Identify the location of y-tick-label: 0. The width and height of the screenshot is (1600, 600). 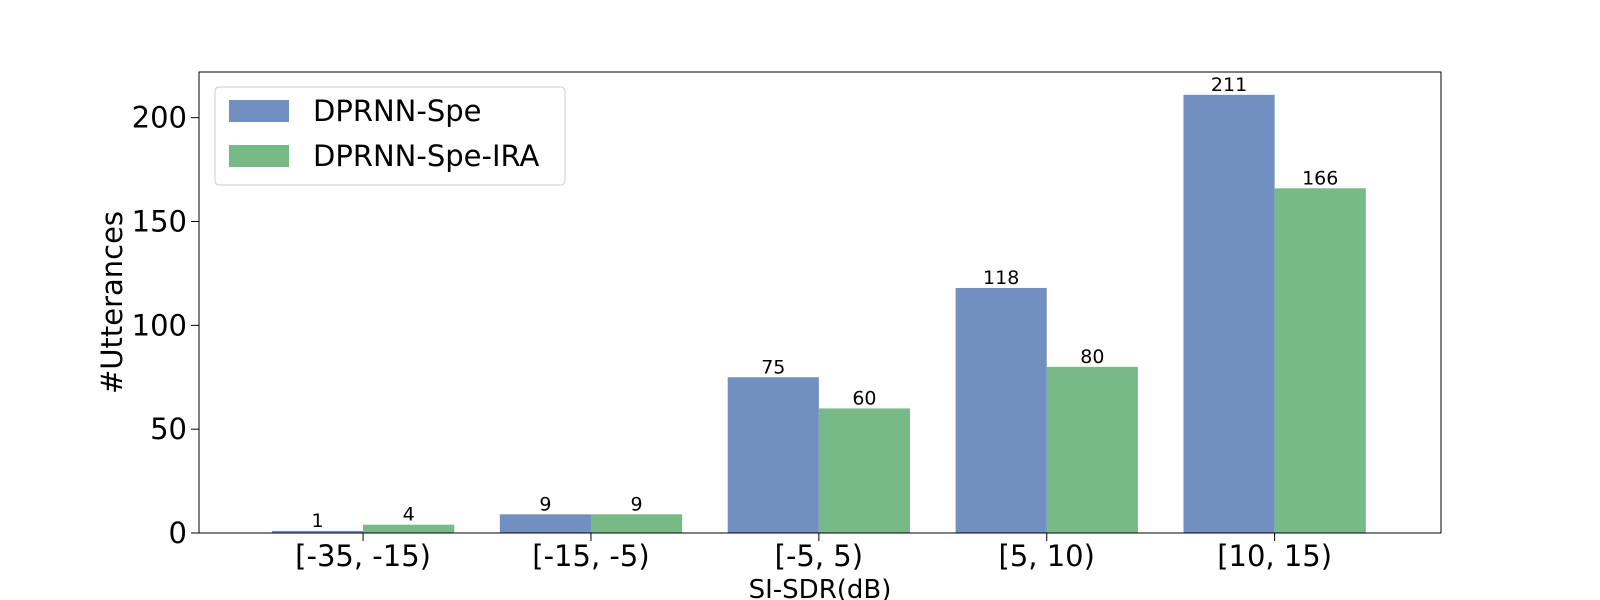
(178, 533).